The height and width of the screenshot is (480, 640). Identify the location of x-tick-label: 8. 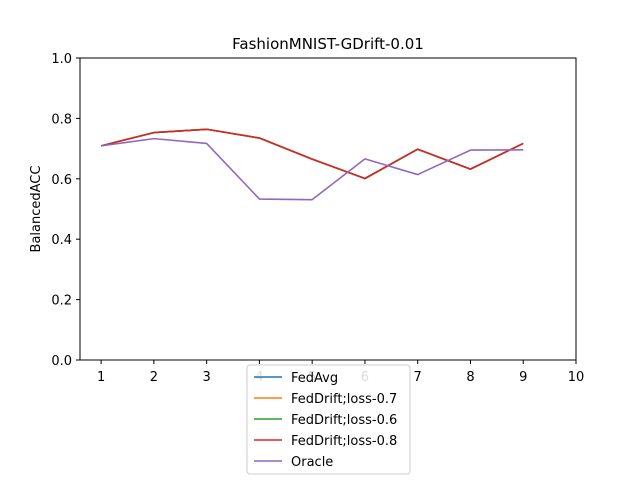
(470, 377).